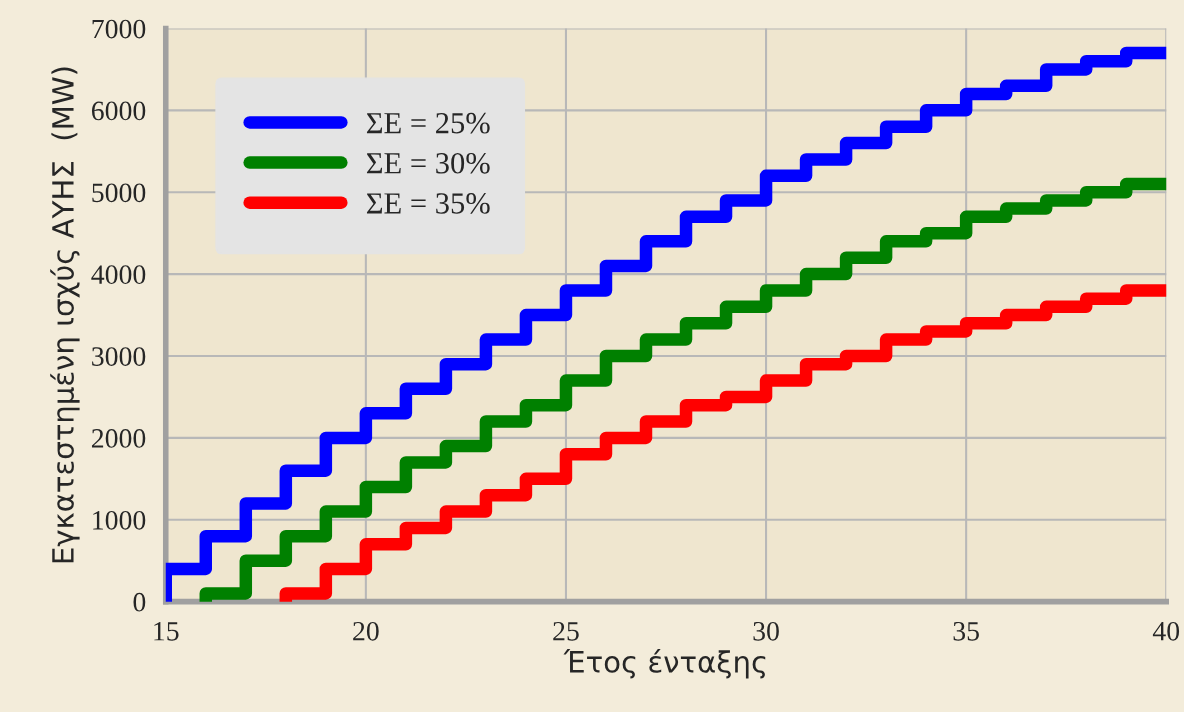  Describe the element at coordinates (118, 275) in the screenshot. I see `y-tick-label: 4000` at that location.